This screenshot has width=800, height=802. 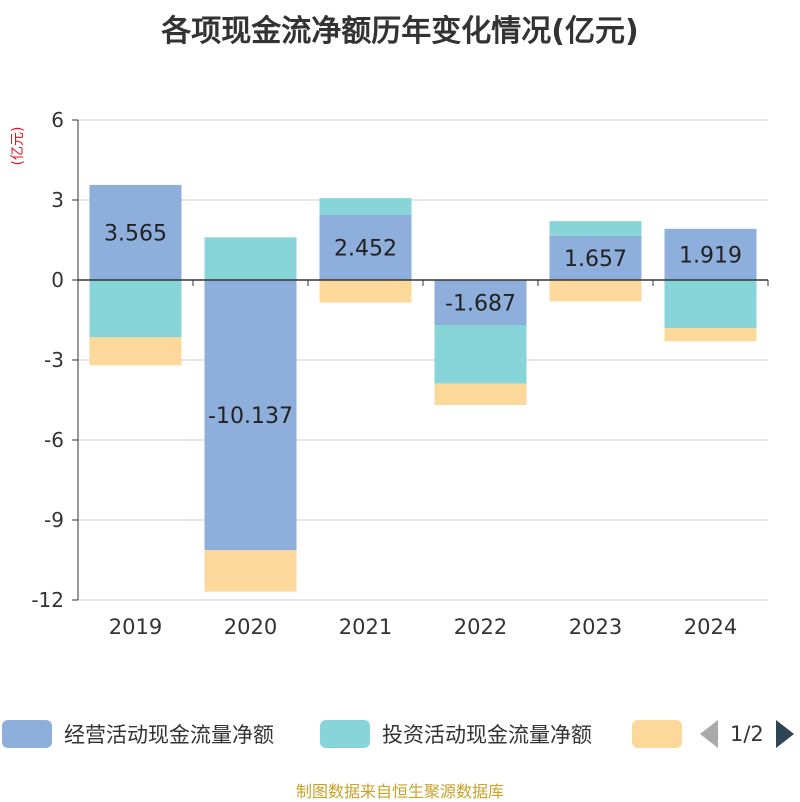 I want to click on bar-series-1-2021, so click(x=365, y=206).